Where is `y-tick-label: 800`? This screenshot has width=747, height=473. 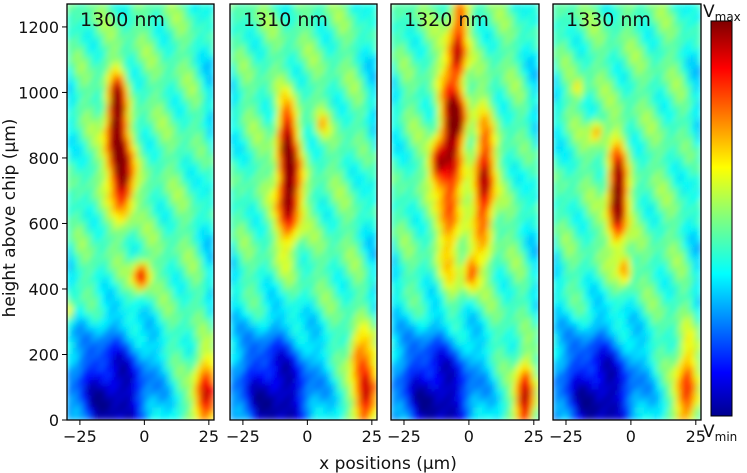 y-tick-label: 800 is located at coordinates (43, 158).